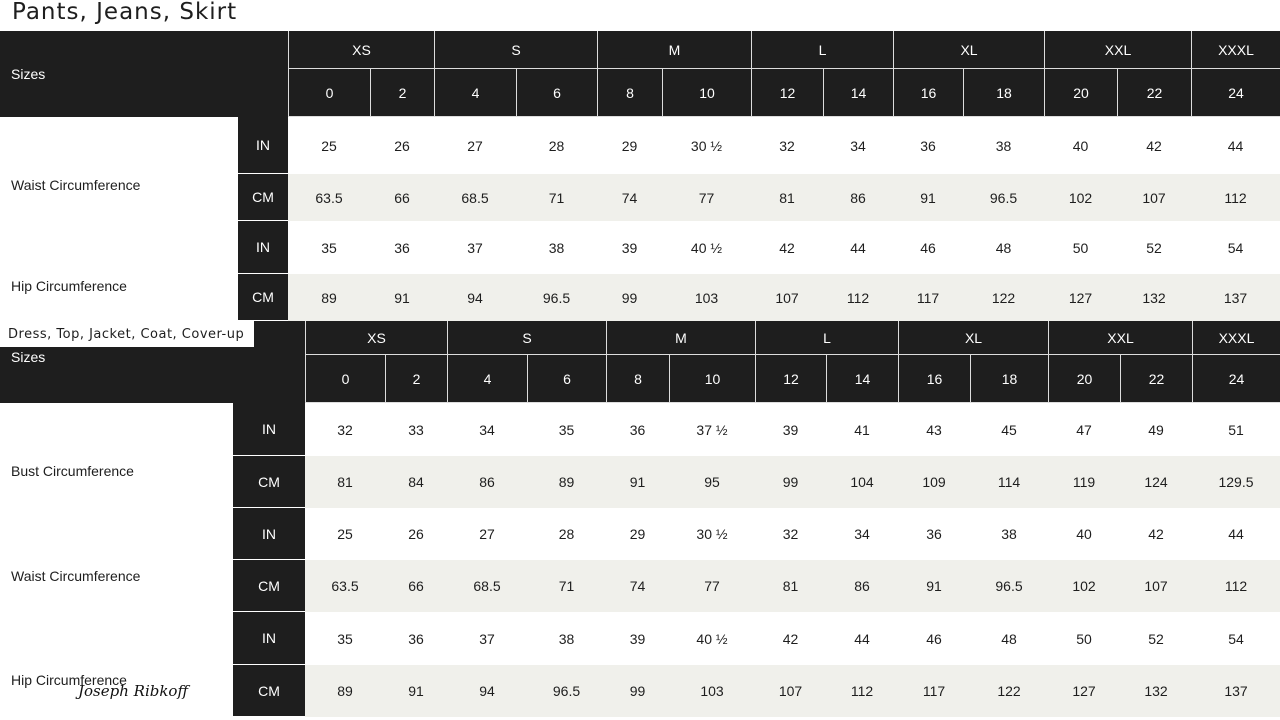 The width and height of the screenshot is (1280, 720). Describe the element at coordinates (487, 691) in the screenshot. I see `measurement-value: 94` at that location.